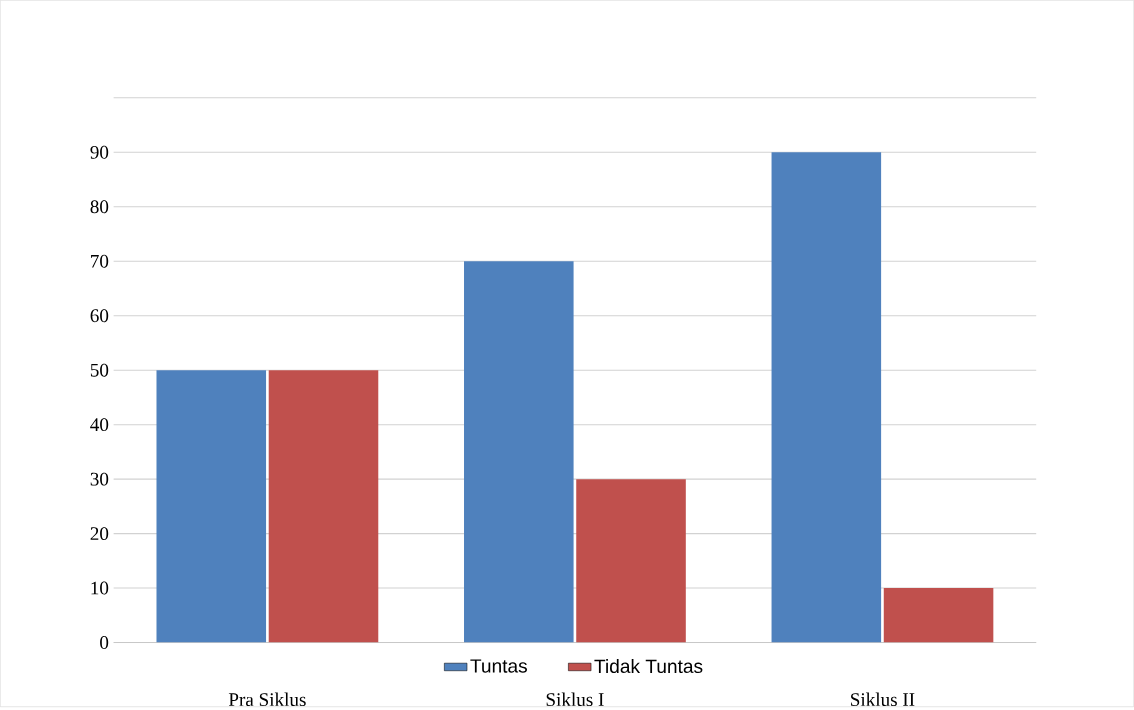  I want to click on x-tick-label: Siklus II, so click(883, 699).